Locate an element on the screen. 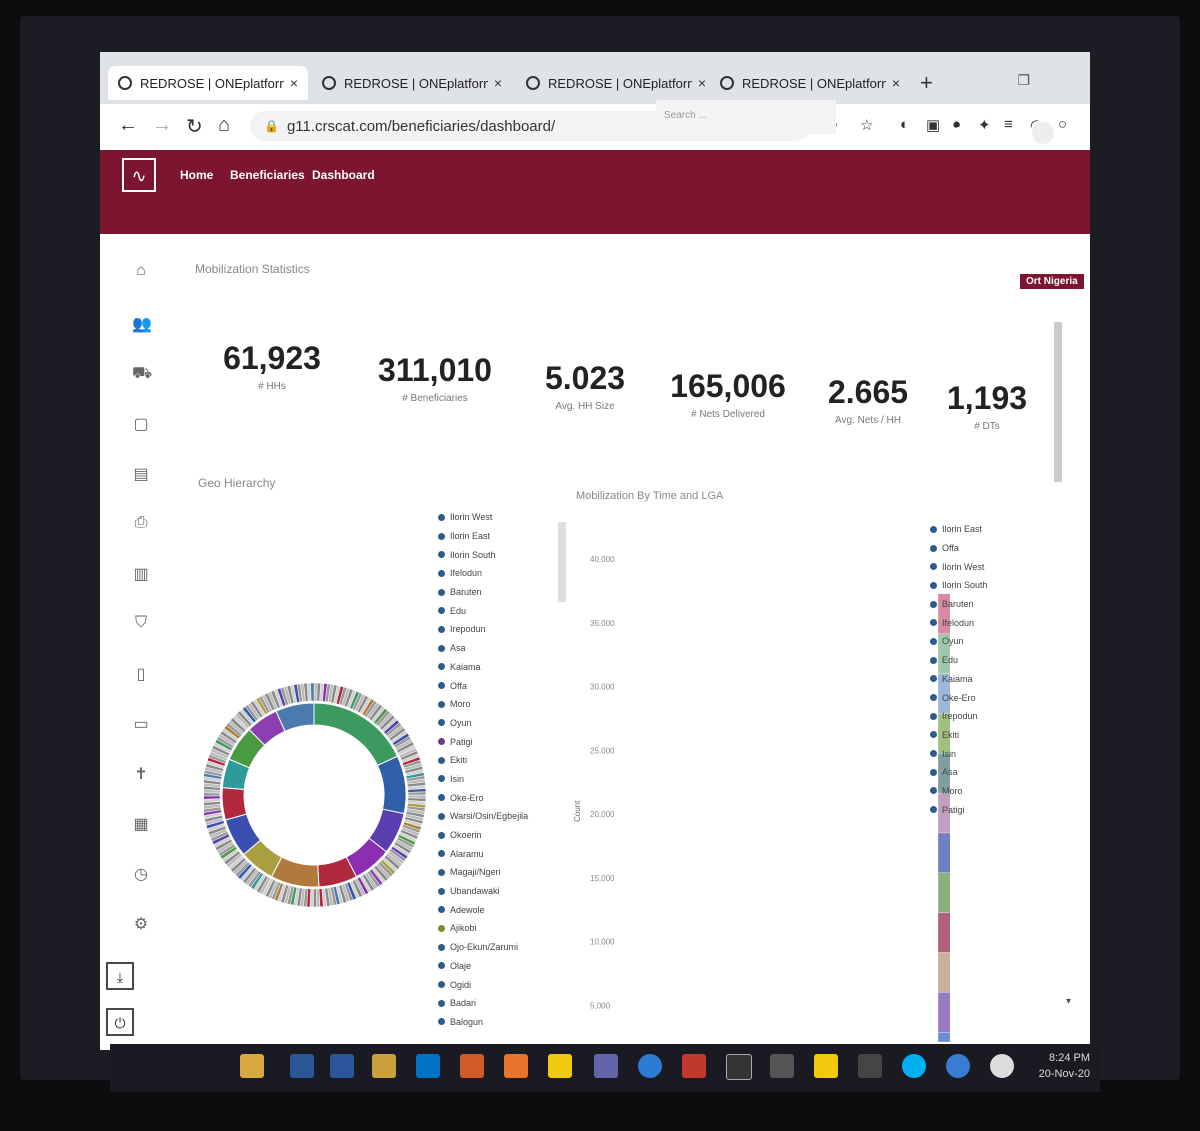 The width and height of the screenshot is (1200, 1131). skype-icon is located at coordinates (914, 1066).